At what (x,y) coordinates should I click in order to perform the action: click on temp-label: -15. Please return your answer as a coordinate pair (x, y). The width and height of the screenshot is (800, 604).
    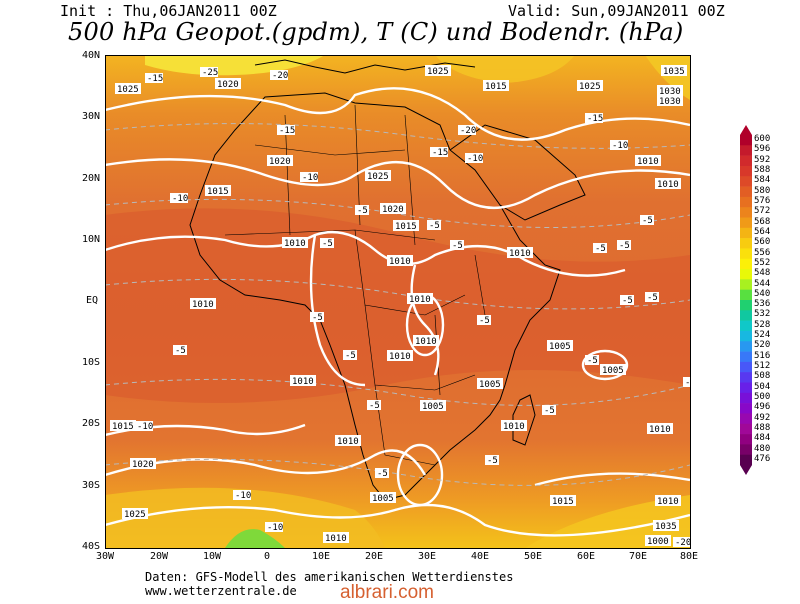
    Looking at the image, I should click on (439, 152).